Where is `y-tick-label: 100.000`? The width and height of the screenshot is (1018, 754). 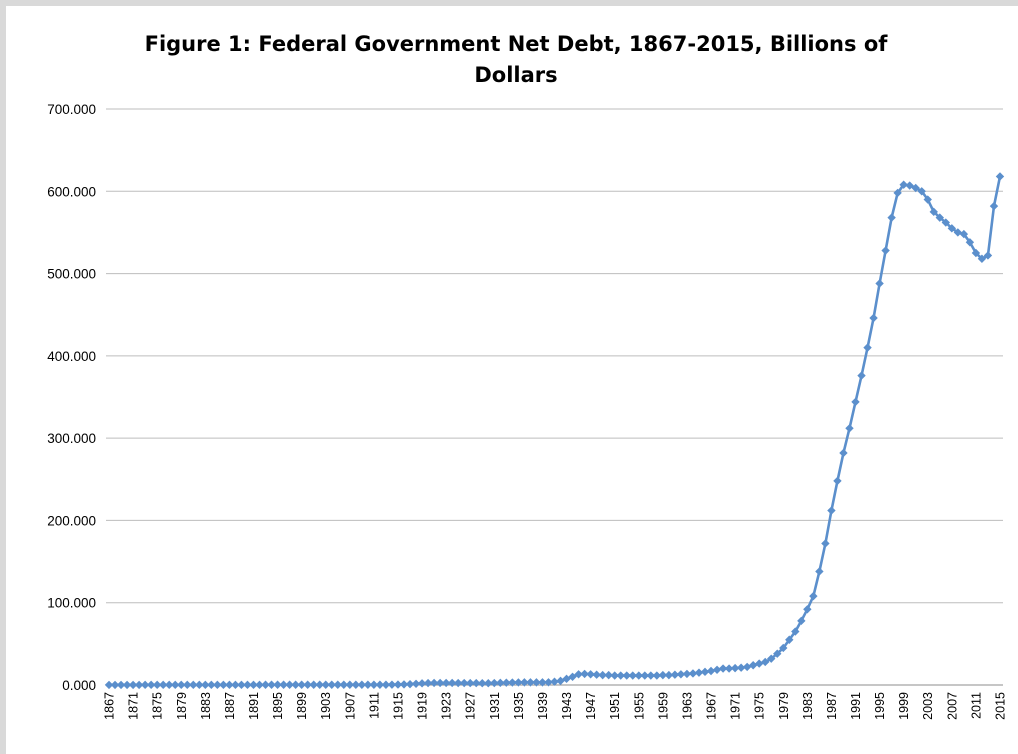 y-tick-label: 100.000 is located at coordinates (71, 603).